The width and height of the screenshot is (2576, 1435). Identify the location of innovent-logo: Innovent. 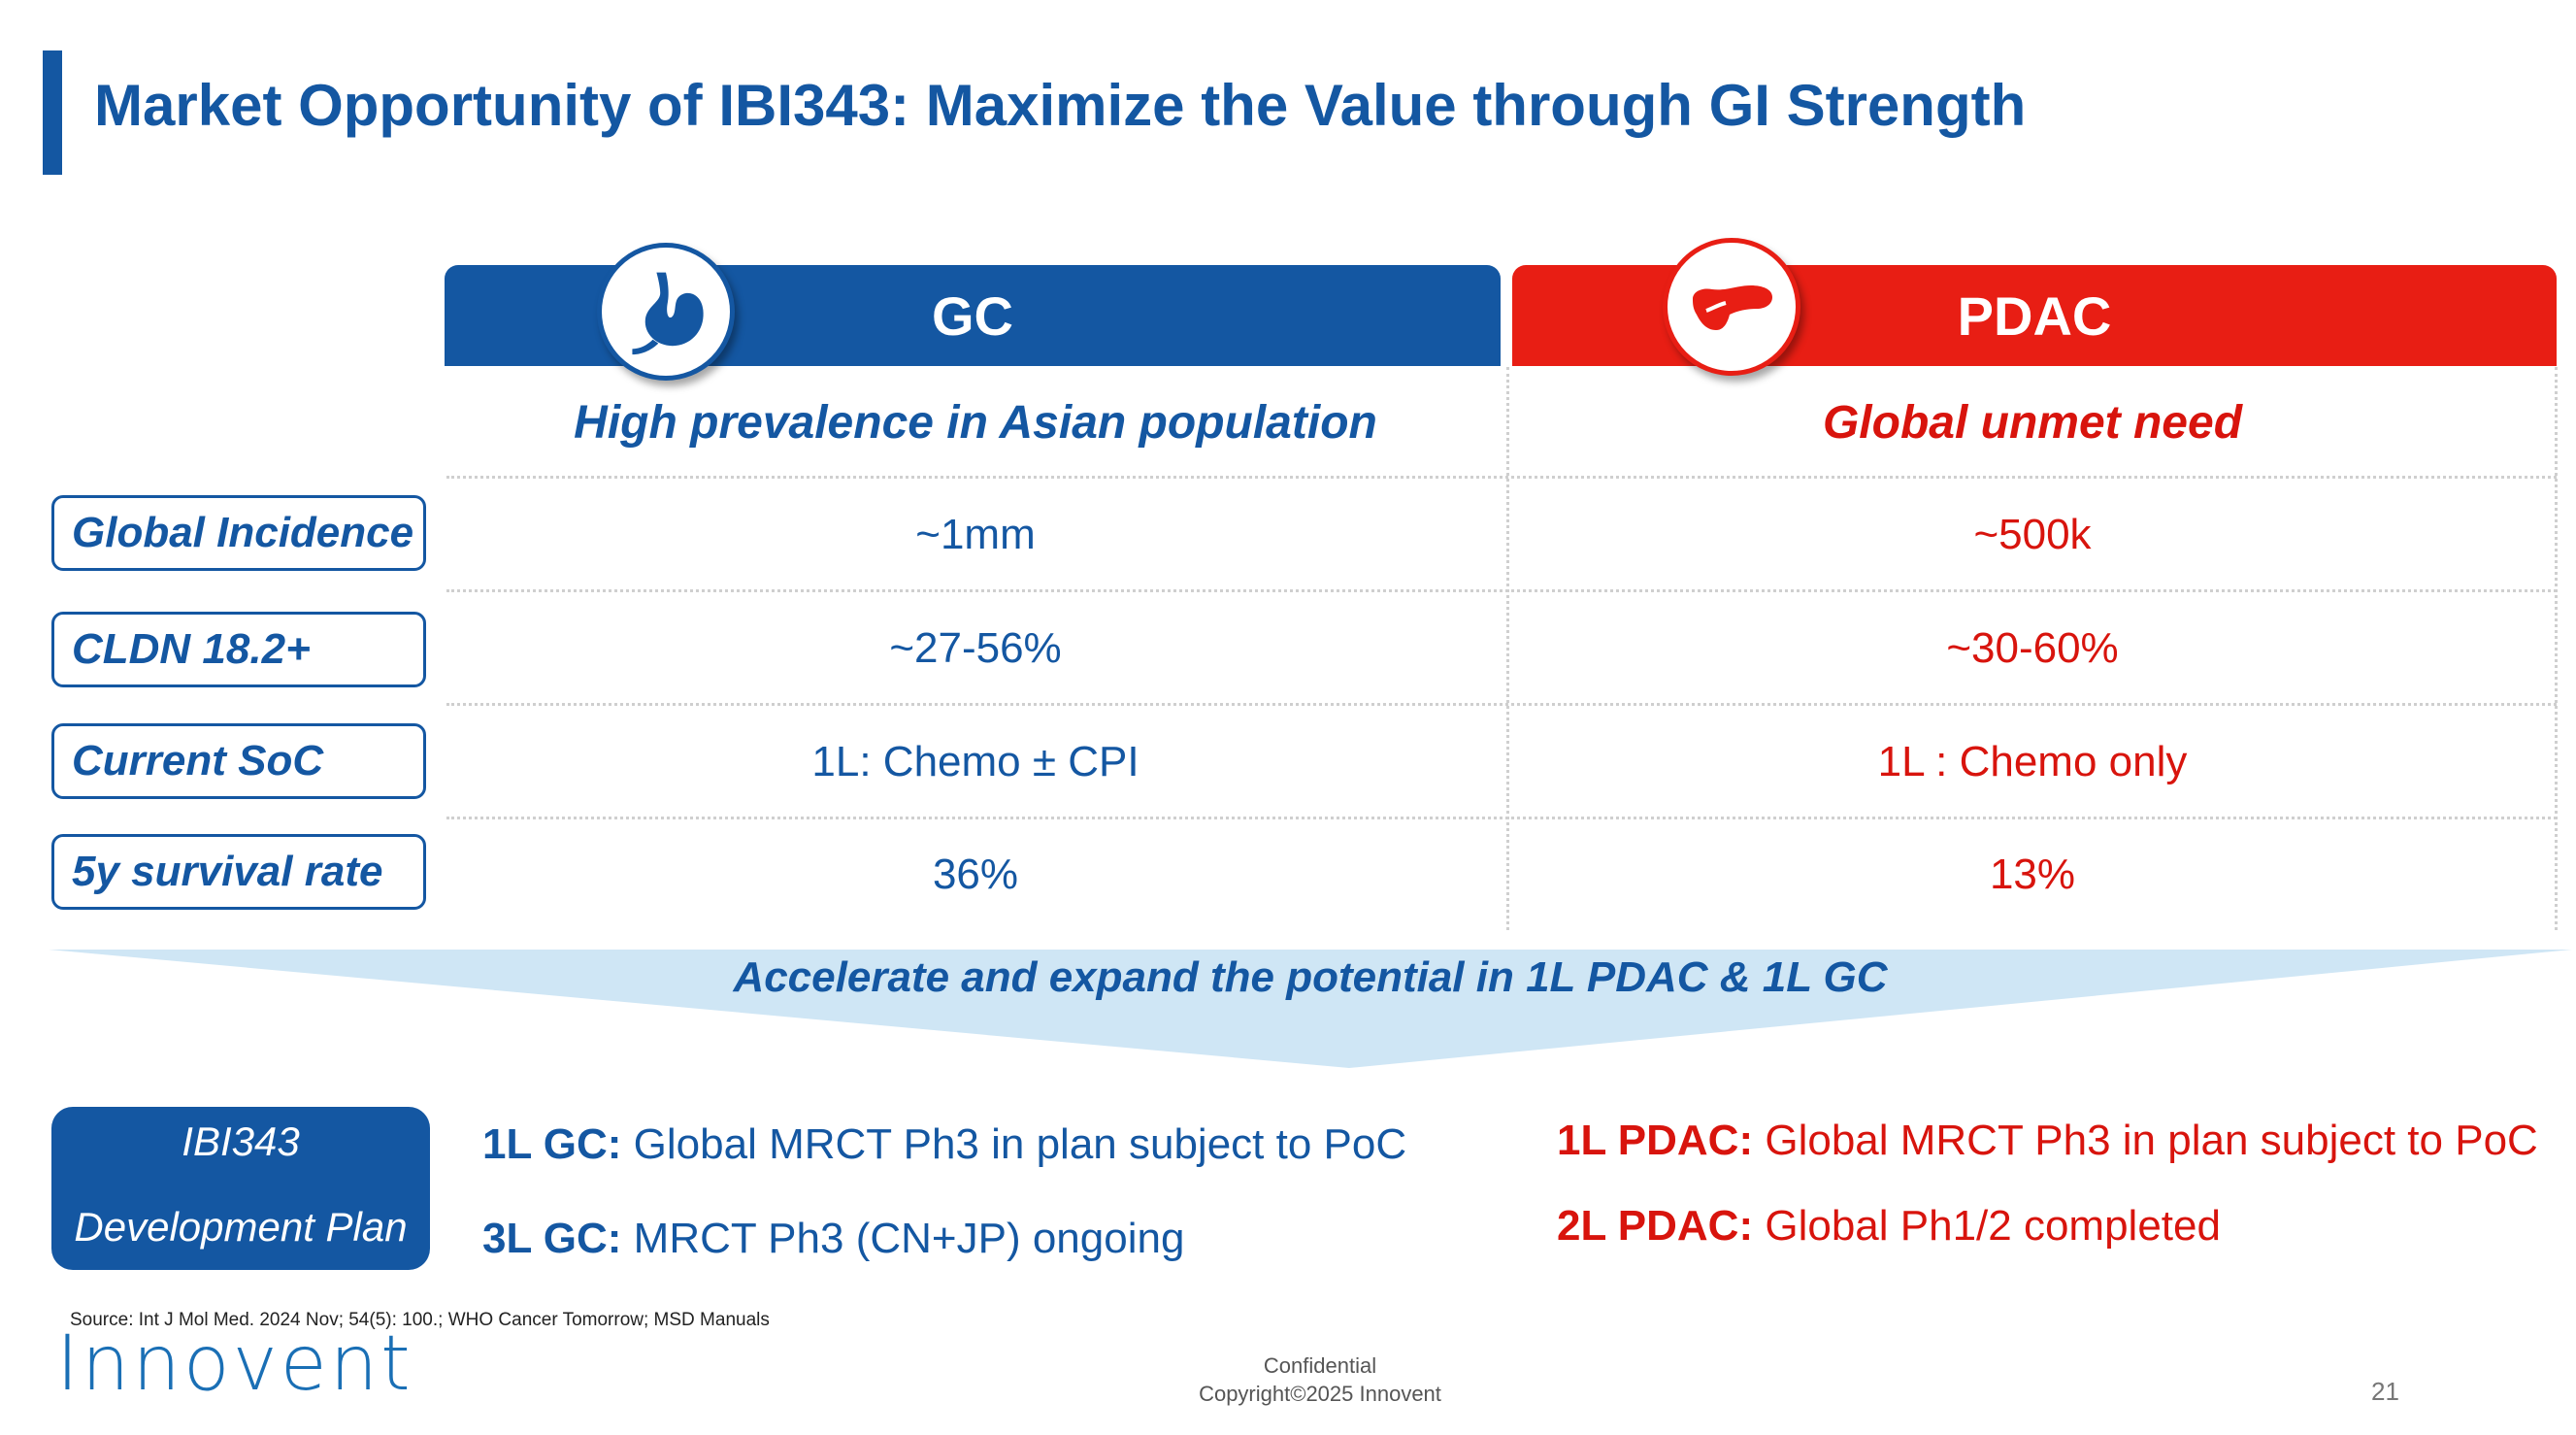
(234, 1364).